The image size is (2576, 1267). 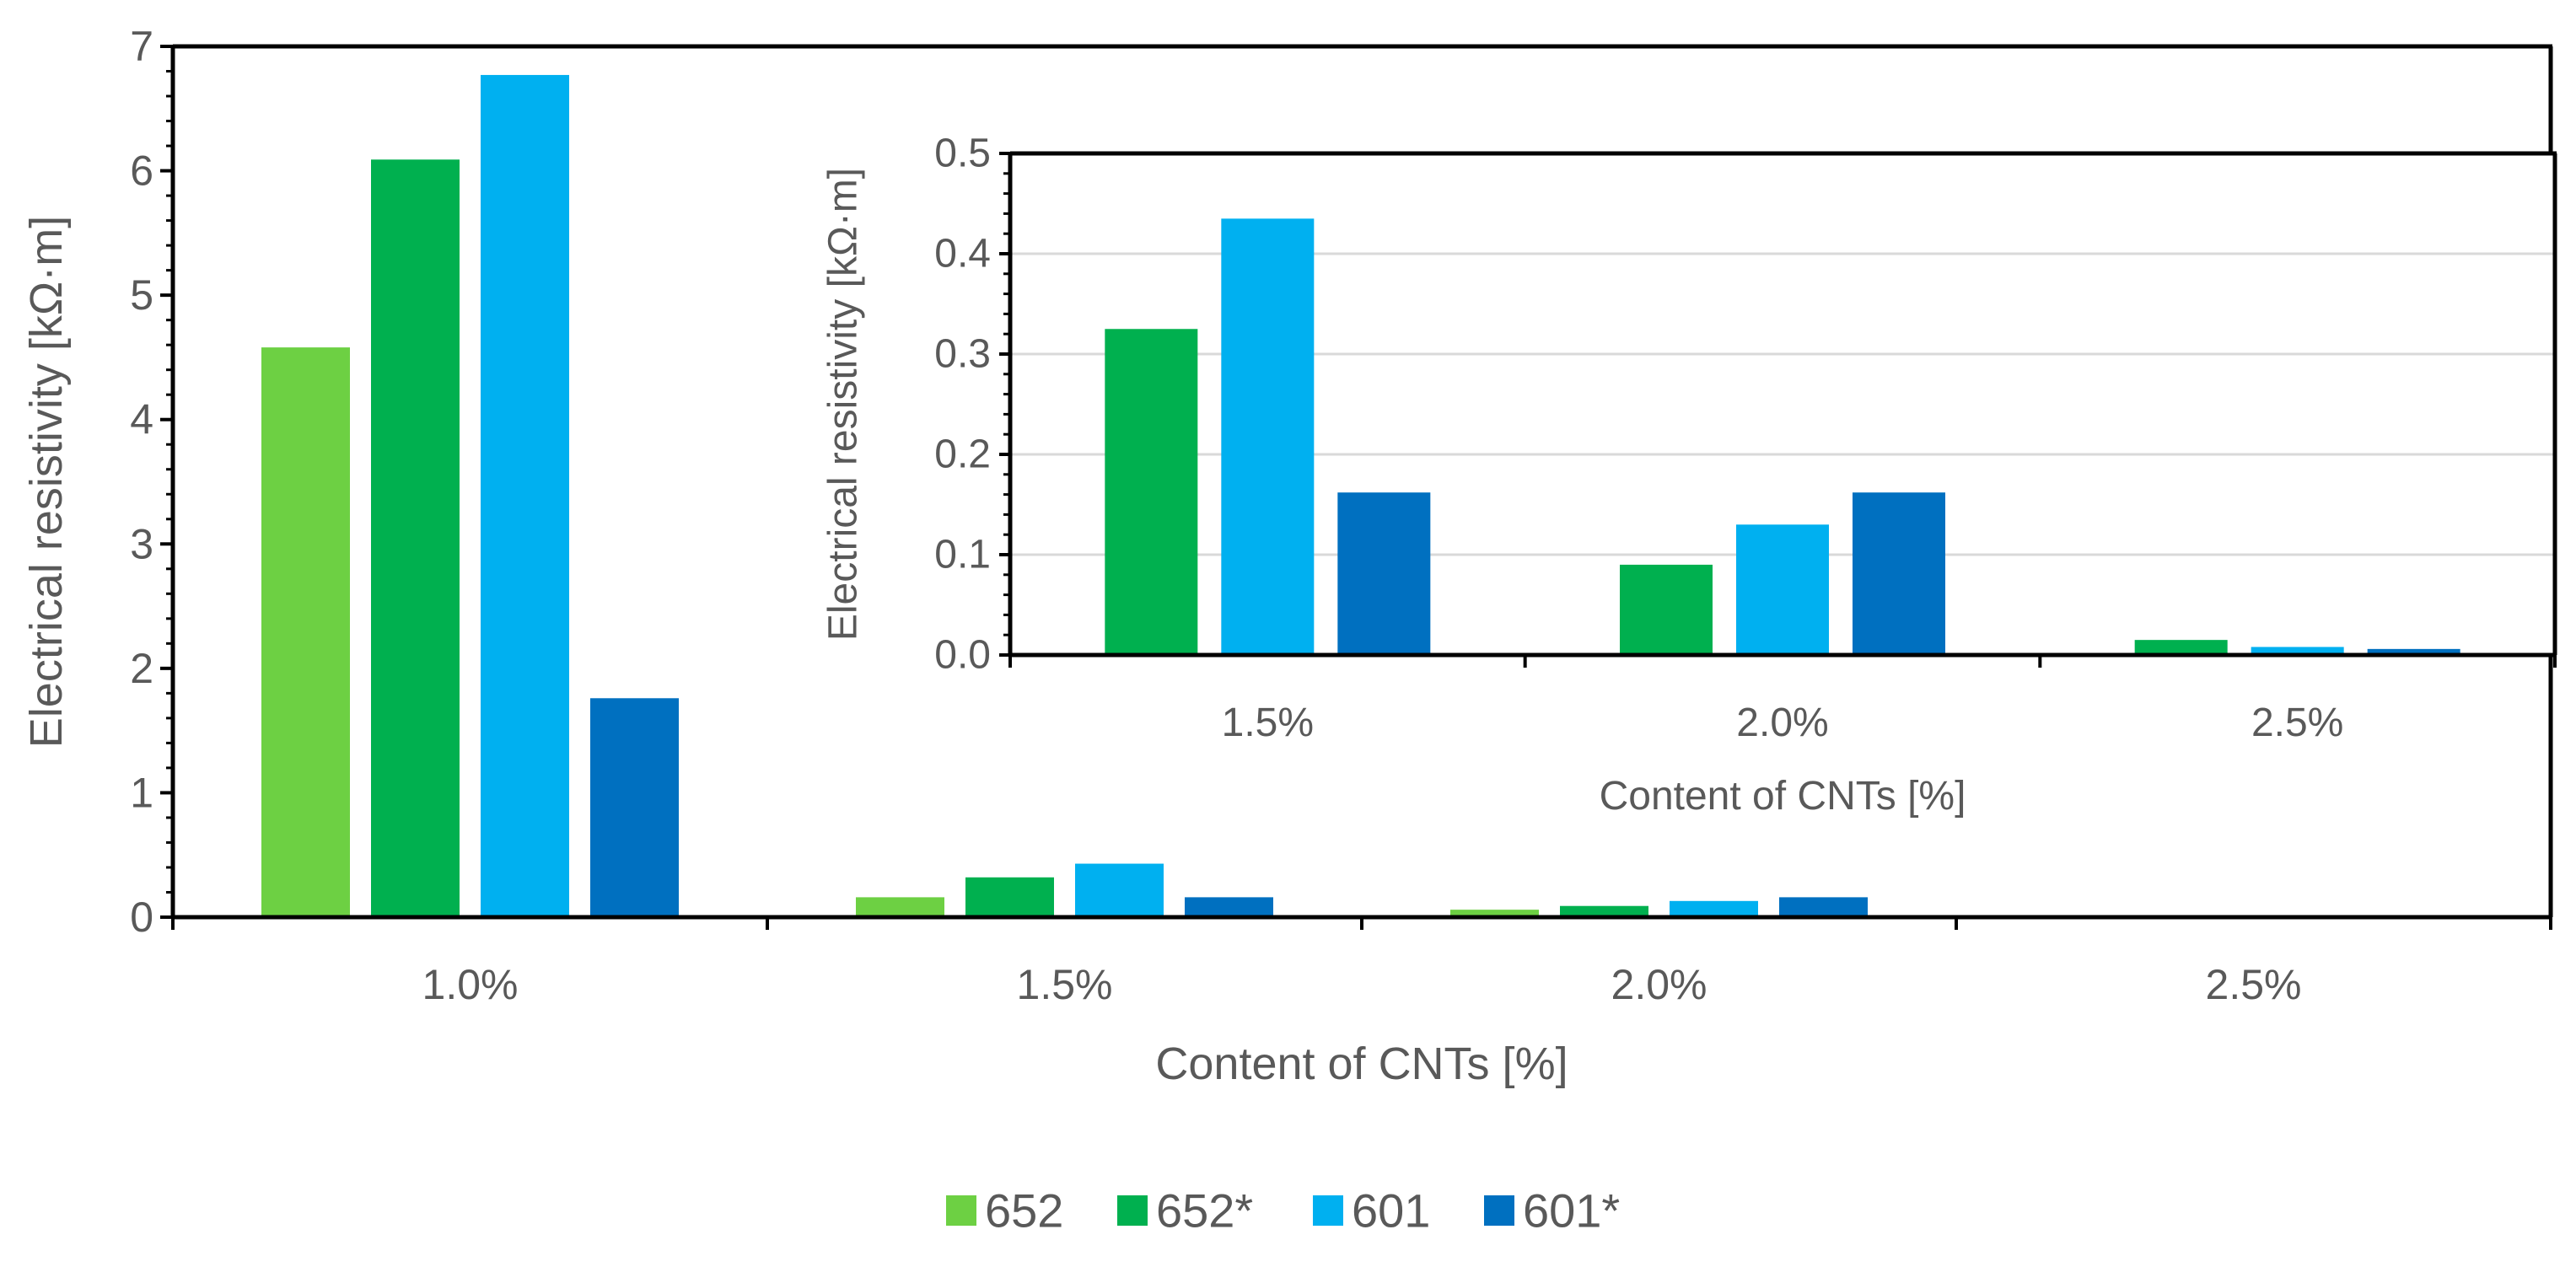 I want to click on main-bar-601-1-0pct, so click(x=525, y=496).